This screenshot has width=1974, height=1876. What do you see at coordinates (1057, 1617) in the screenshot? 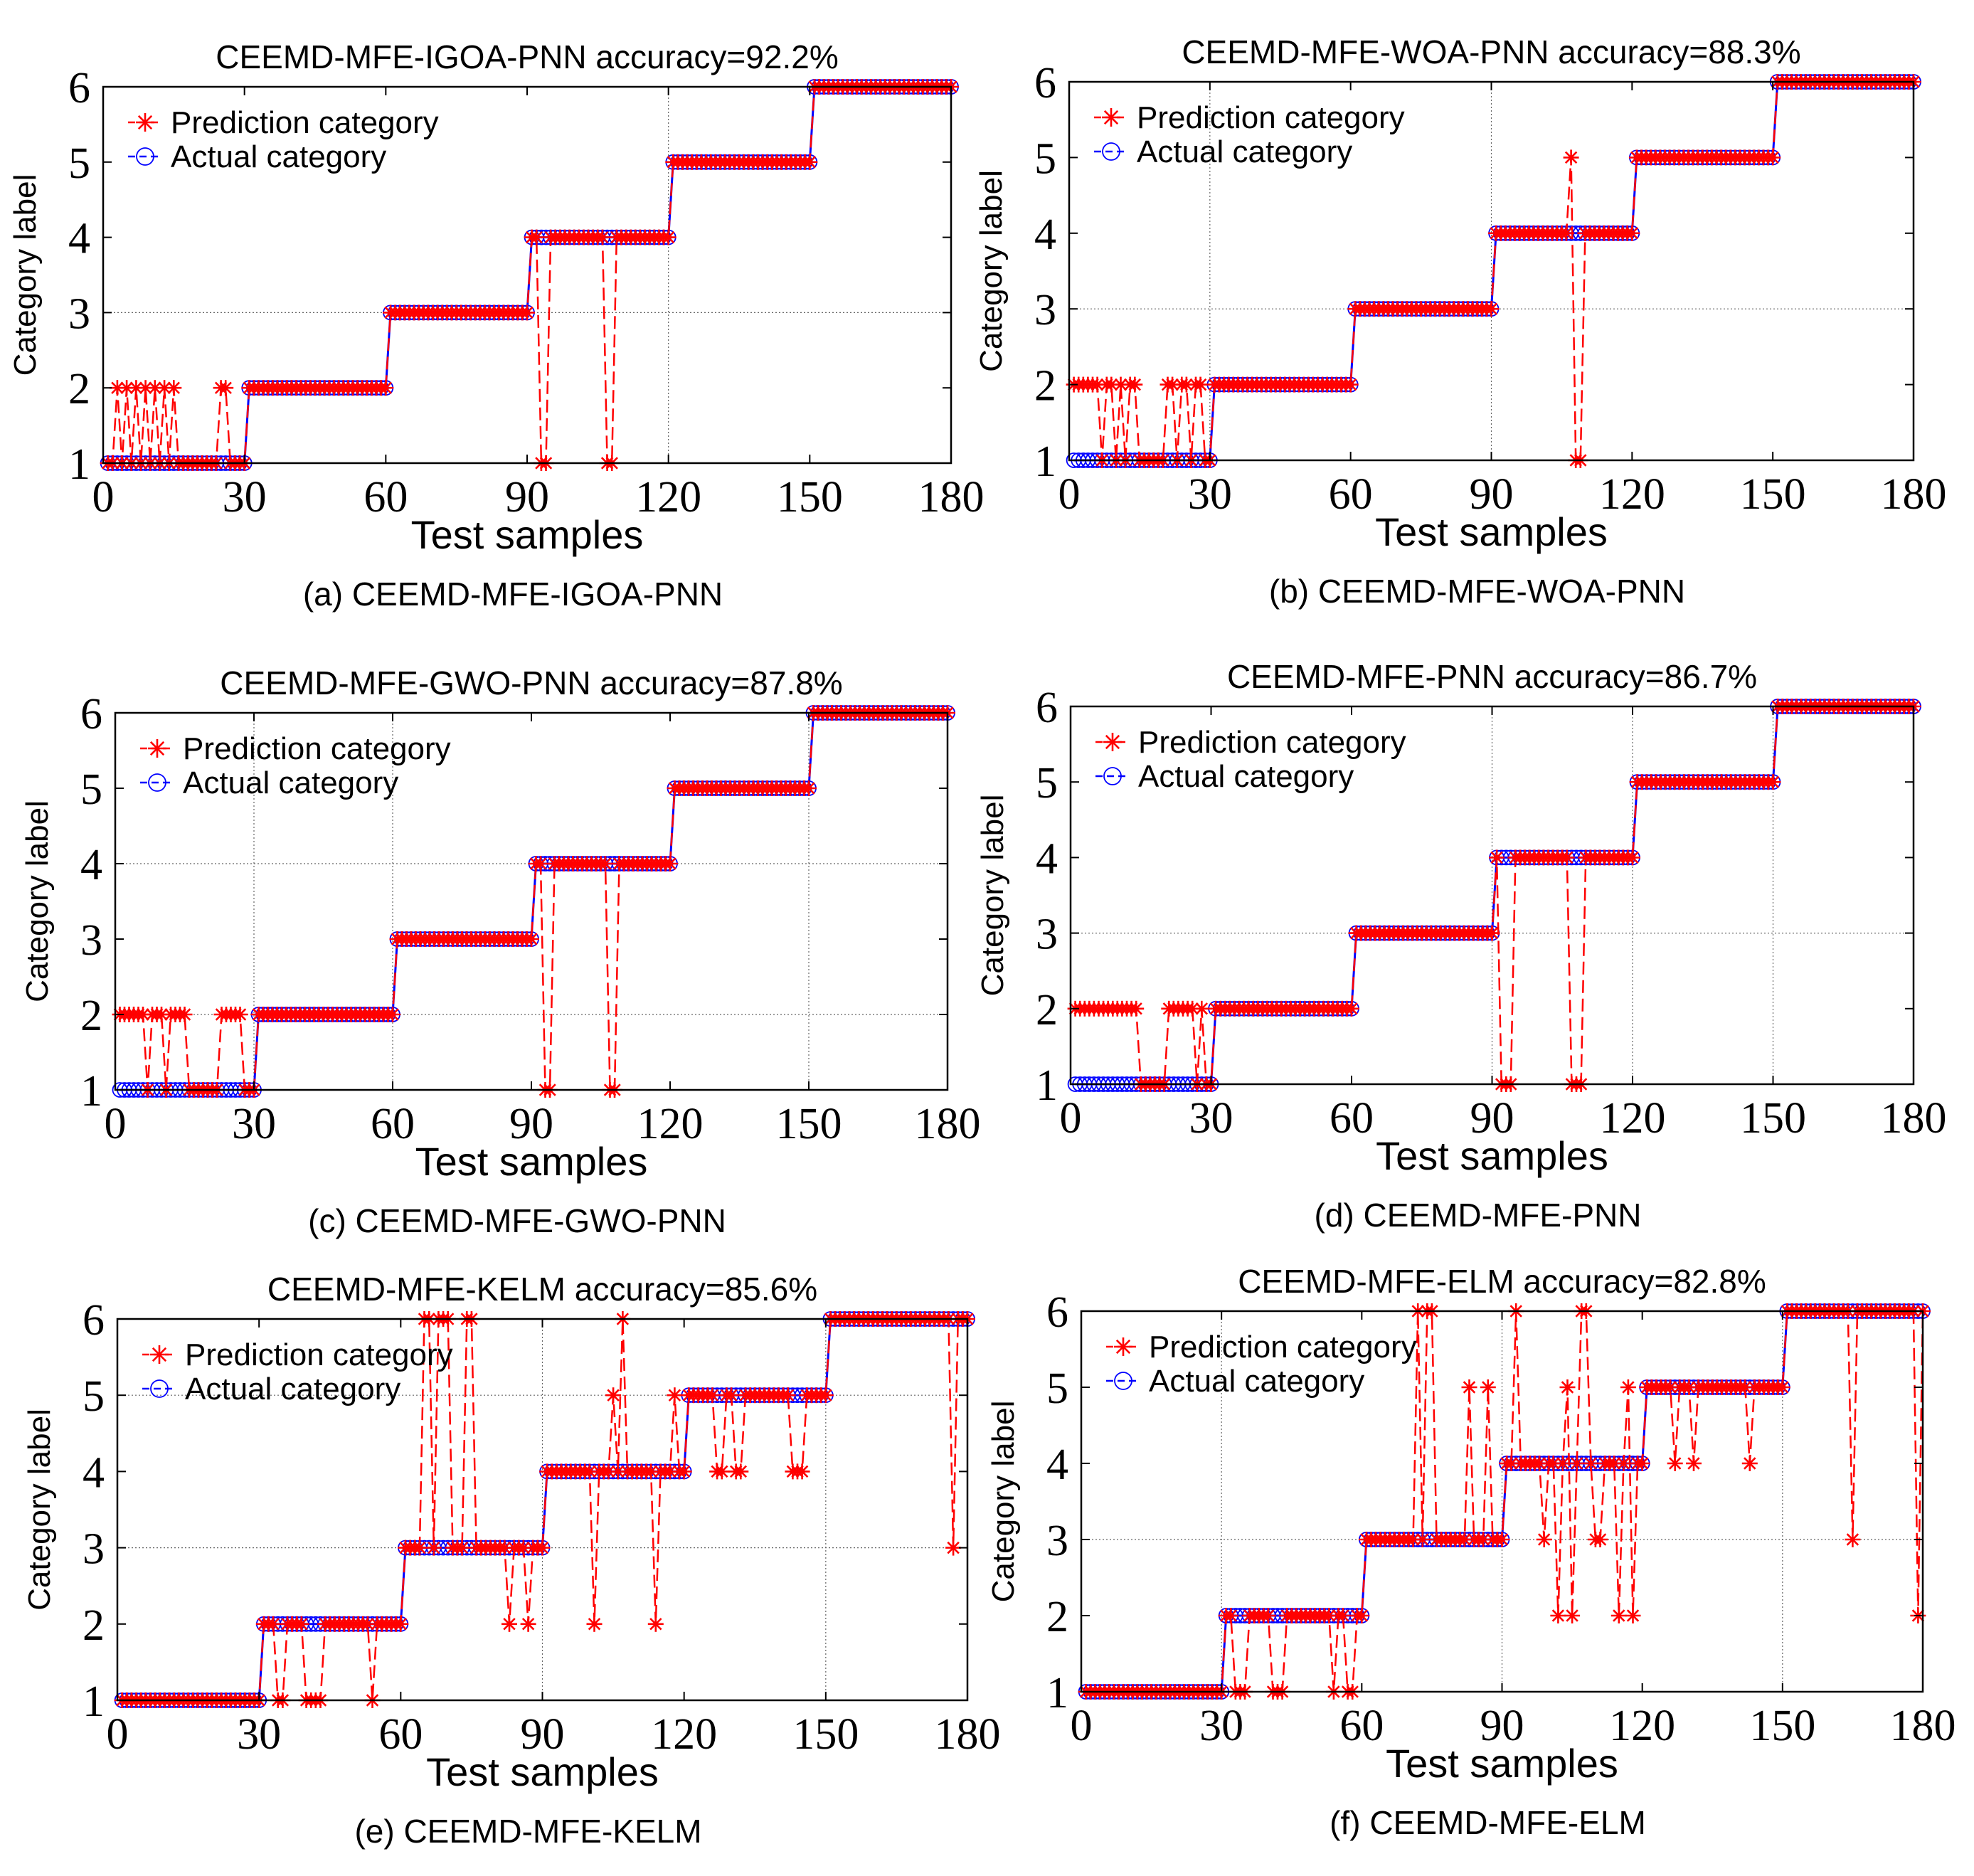
I see `y-tick-label: 2` at bounding box center [1057, 1617].